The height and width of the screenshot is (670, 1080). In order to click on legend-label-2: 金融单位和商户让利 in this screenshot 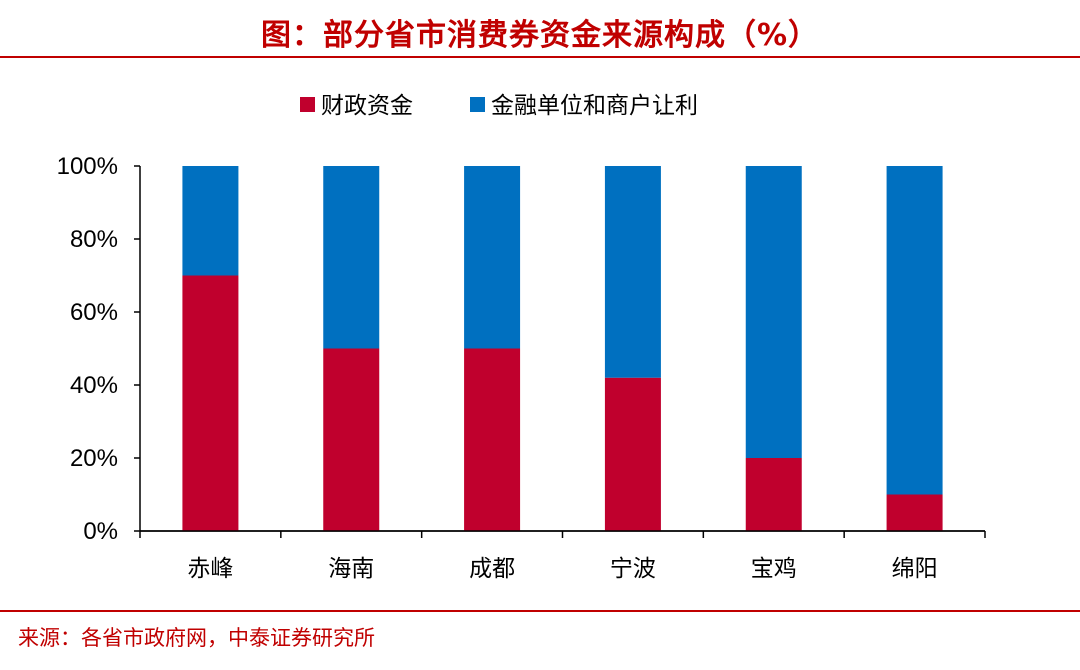, I will do `click(594, 106)`.